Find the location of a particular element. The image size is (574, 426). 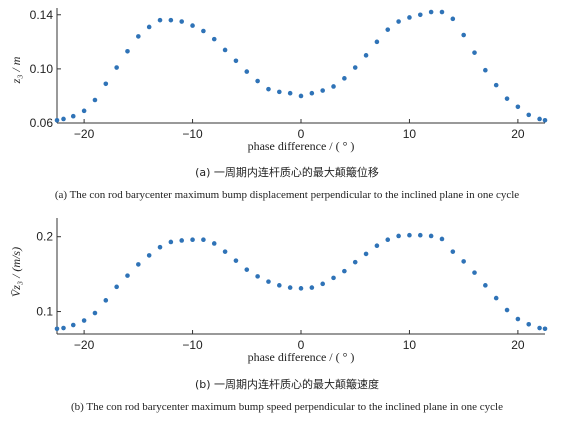

chart-a-xtick-label: −20 is located at coordinates (84, 134).